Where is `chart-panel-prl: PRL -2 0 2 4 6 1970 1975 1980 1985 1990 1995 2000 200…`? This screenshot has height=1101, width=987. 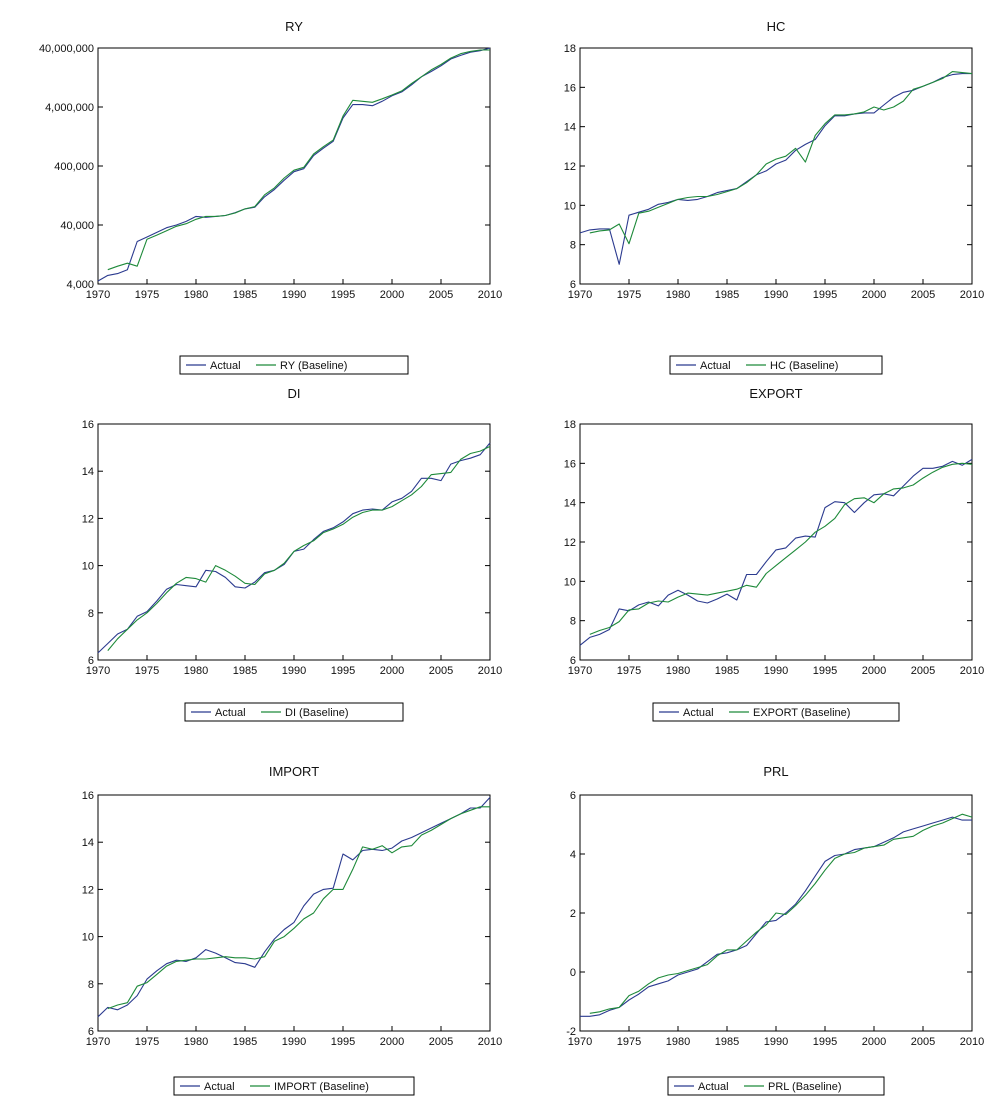
chart-panel-prl: PRL -2 0 2 4 6 1970 1975 1980 1985 1990 1995 2000 200… is located at coordinates (775, 930).